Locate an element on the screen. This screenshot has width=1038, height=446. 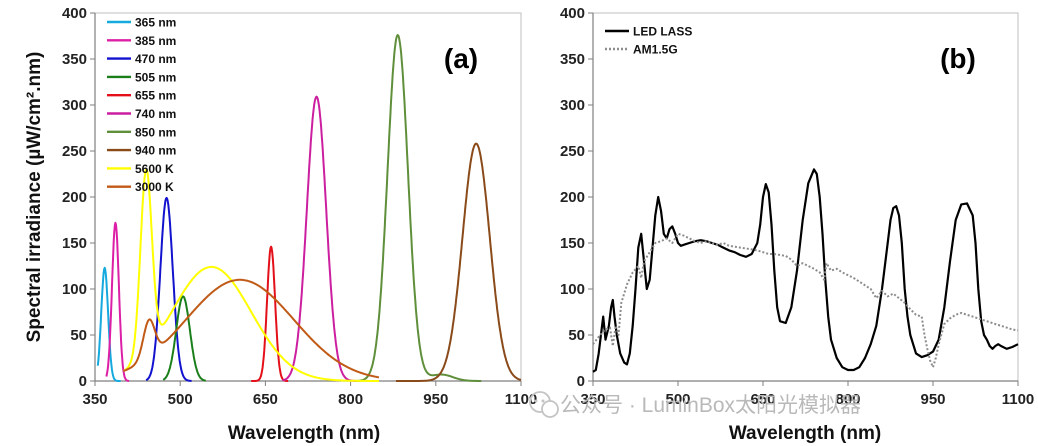
panel-b-x-tick-label: 350 is located at coordinates (592, 399).